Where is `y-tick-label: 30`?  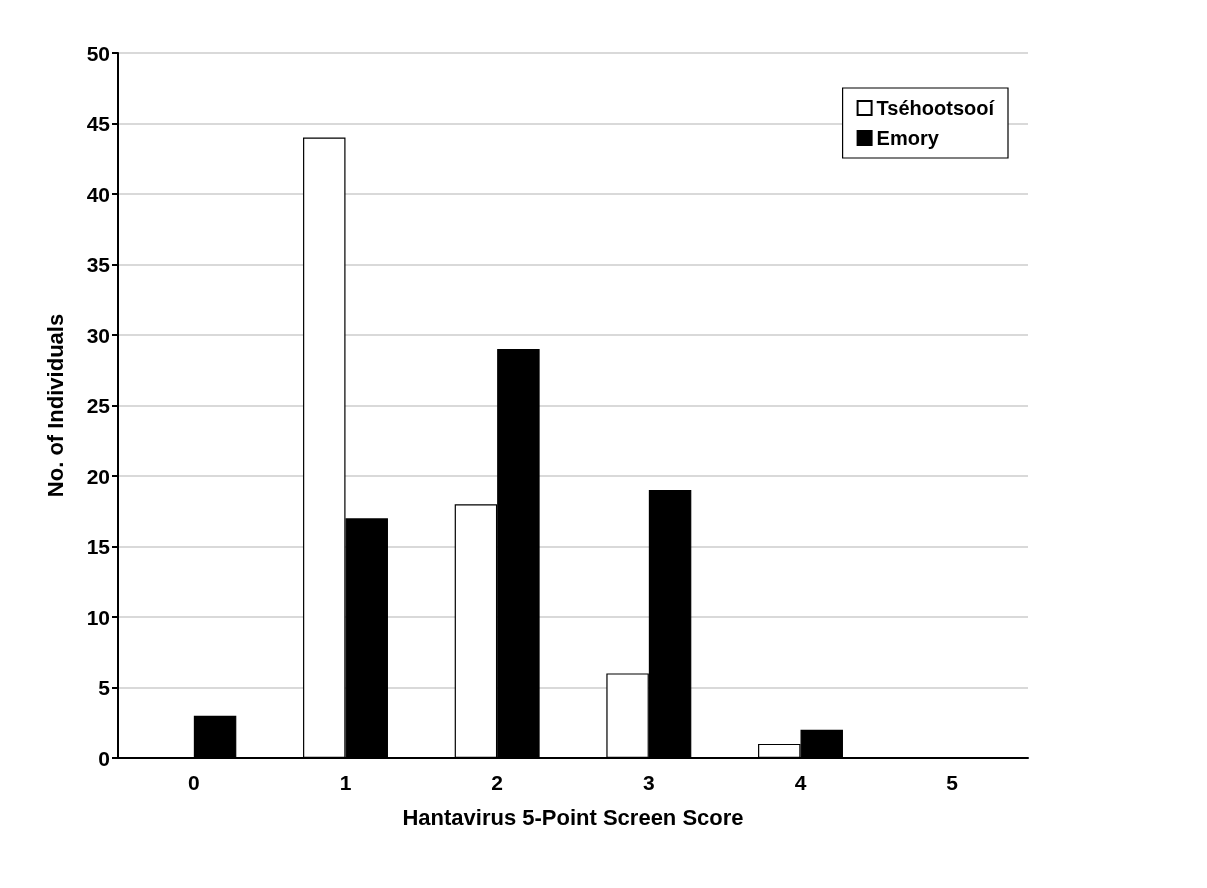 y-tick-label: 30 is located at coordinates (98, 335).